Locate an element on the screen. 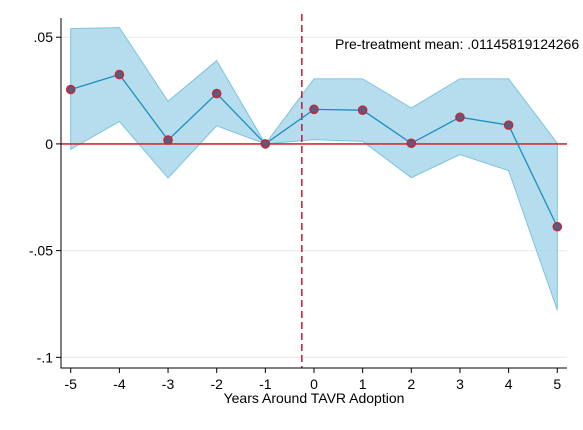 The width and height of the screenshot is (583, 430). y-tick-label-3: -.1 is located at coordinates (45, 357).